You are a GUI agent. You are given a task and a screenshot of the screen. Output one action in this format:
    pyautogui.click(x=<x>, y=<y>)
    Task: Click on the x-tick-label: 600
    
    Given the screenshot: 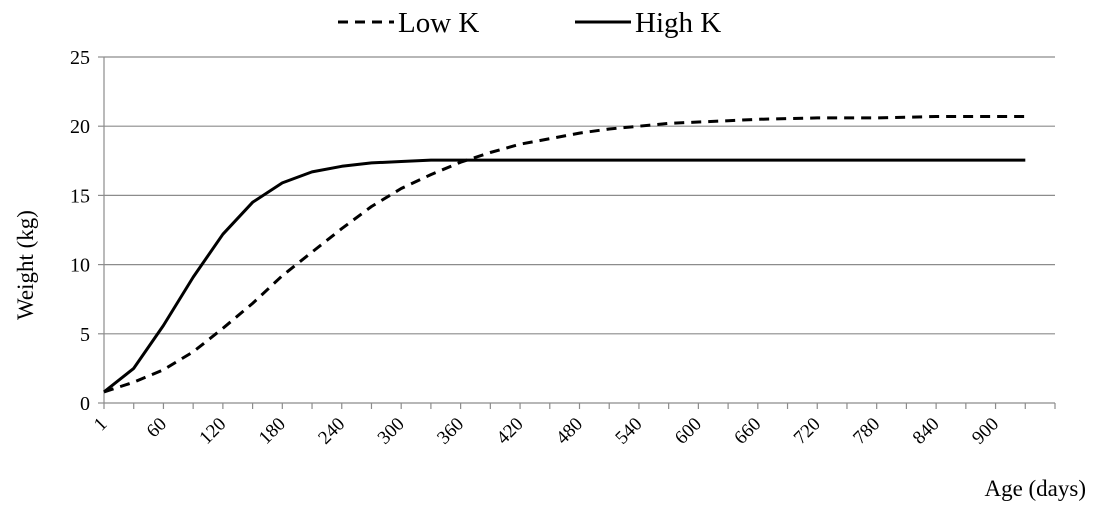 What is the action you would take?
    pyautogui.click(x=688, y=431)
    